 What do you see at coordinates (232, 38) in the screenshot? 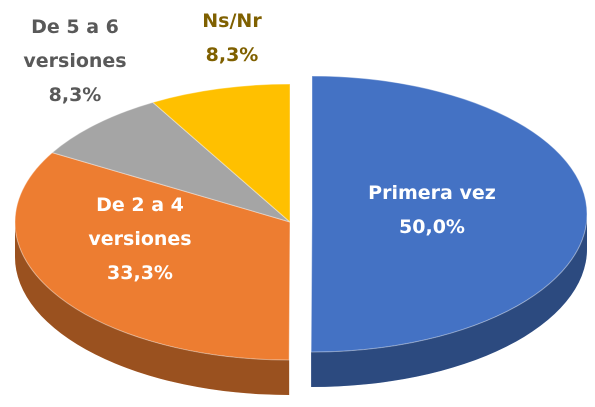
I see `slice-label: Ns/Nr 8,3%` at bounding box center [232, 38].